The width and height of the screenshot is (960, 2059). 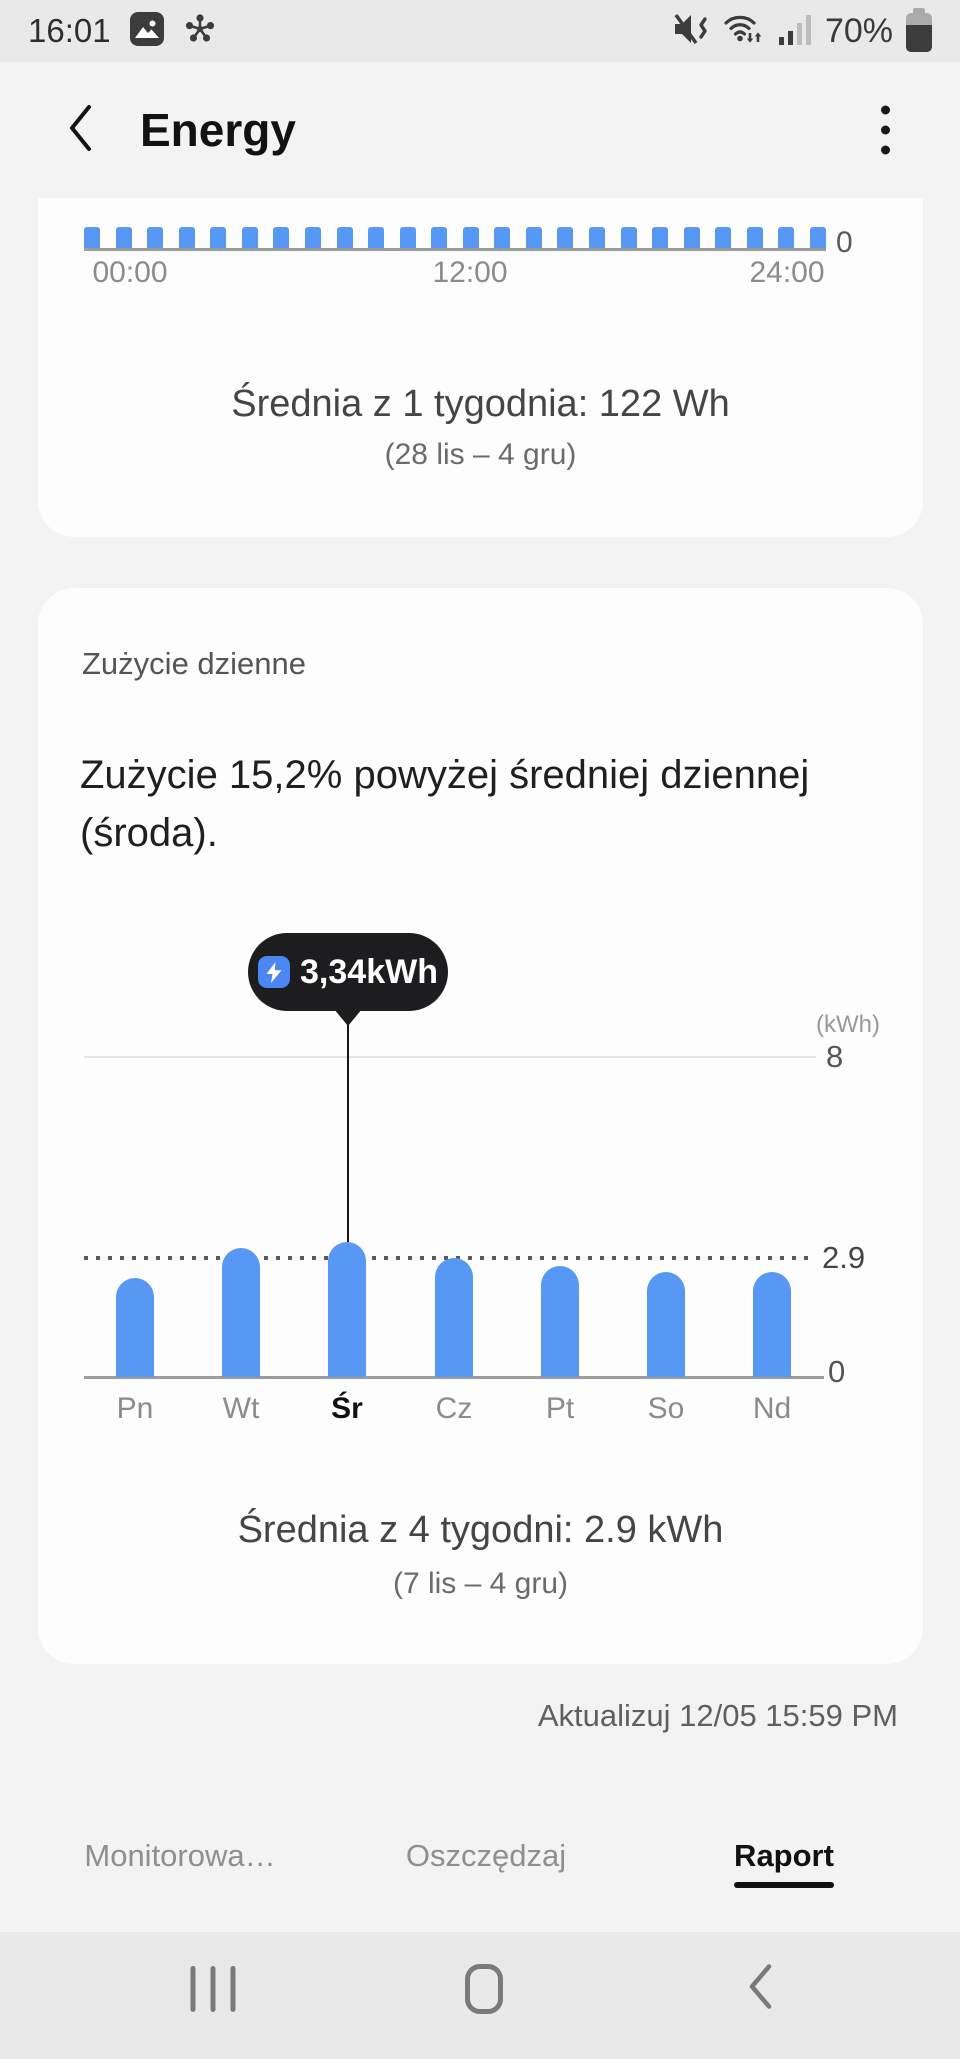 What do you see at coordinates (445, 775) in the screenshot?
I see `usage-insight-line1: Zużycie 15,2% powyżej średniej dziennej` at bounding box center [445, 775].